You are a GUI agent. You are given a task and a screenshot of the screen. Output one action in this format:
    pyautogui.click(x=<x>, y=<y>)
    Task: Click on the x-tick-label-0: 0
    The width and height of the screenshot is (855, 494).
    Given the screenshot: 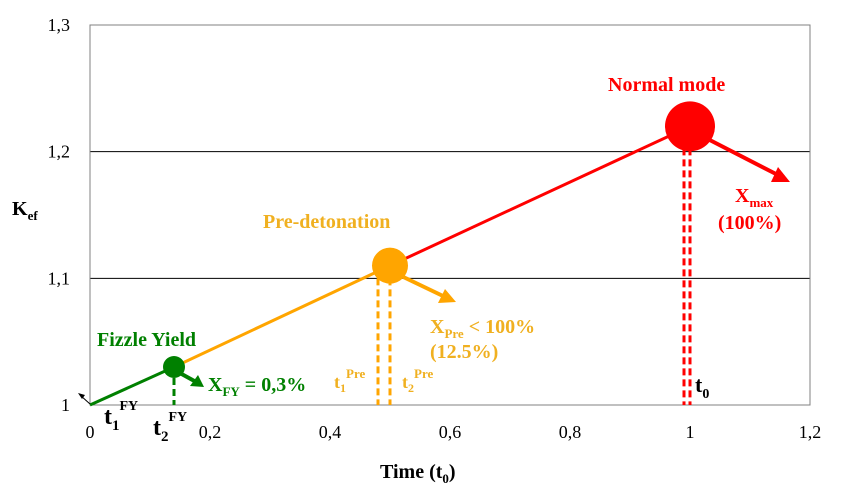 What is the action you would take?
    pyautogui.click(x=90, y=432)
    